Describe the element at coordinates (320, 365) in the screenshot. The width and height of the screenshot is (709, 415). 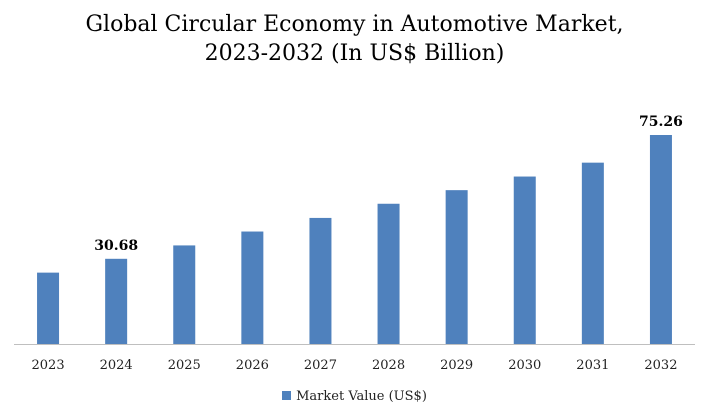
I see `x-tick-label-2027: 2027` at that location.